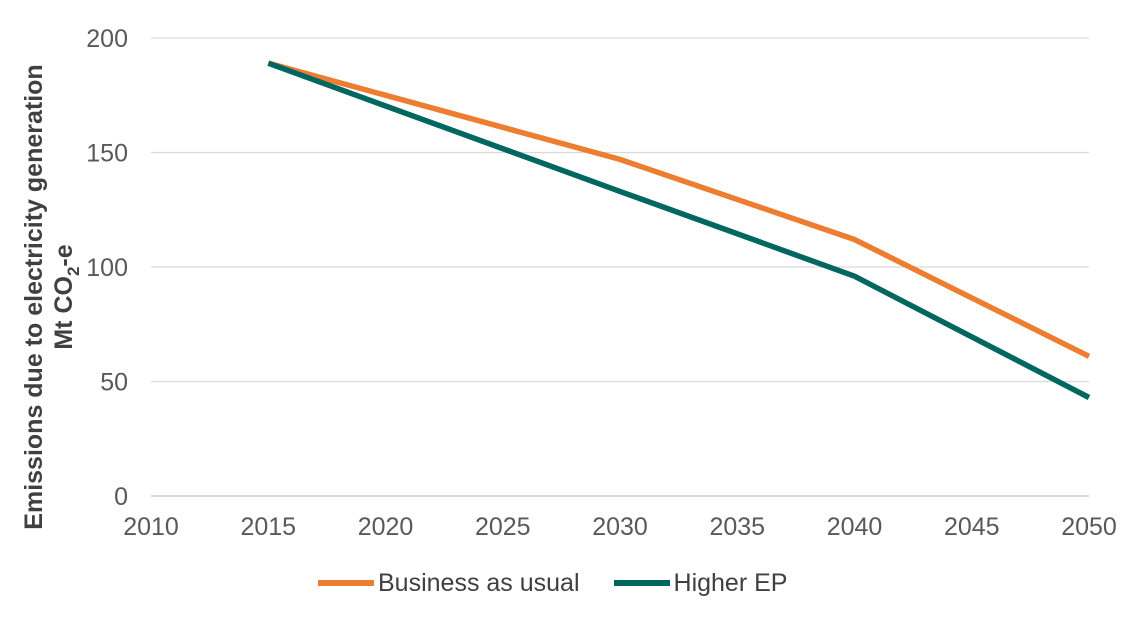 The height and width of the screenshot is (618, 1134). What do you see at coordinates (114, 383) in the screenshot?
I see `y-tick-label-50: 50` at bounding box center [114, 383].